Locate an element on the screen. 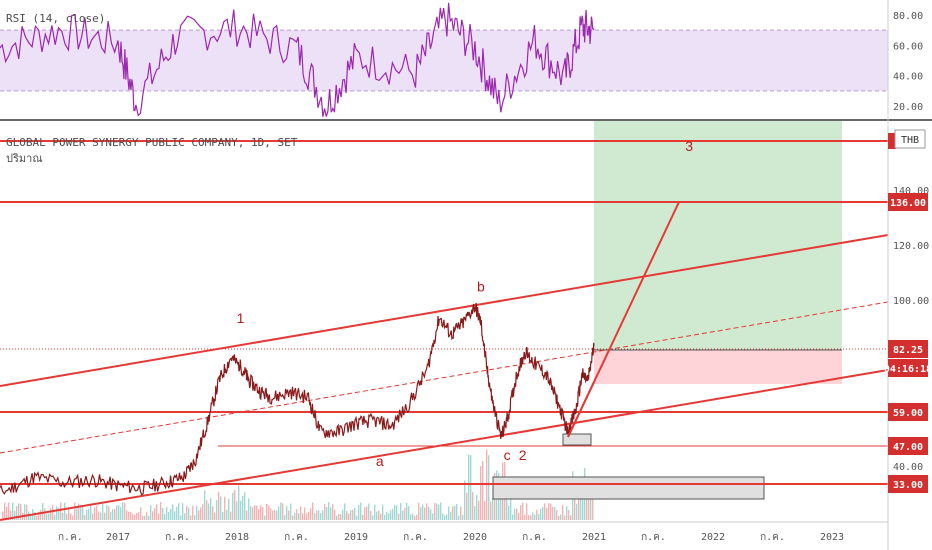 This screenshot has height=550, width=932. wave-label: 2 is located at coordinates (523, 455).